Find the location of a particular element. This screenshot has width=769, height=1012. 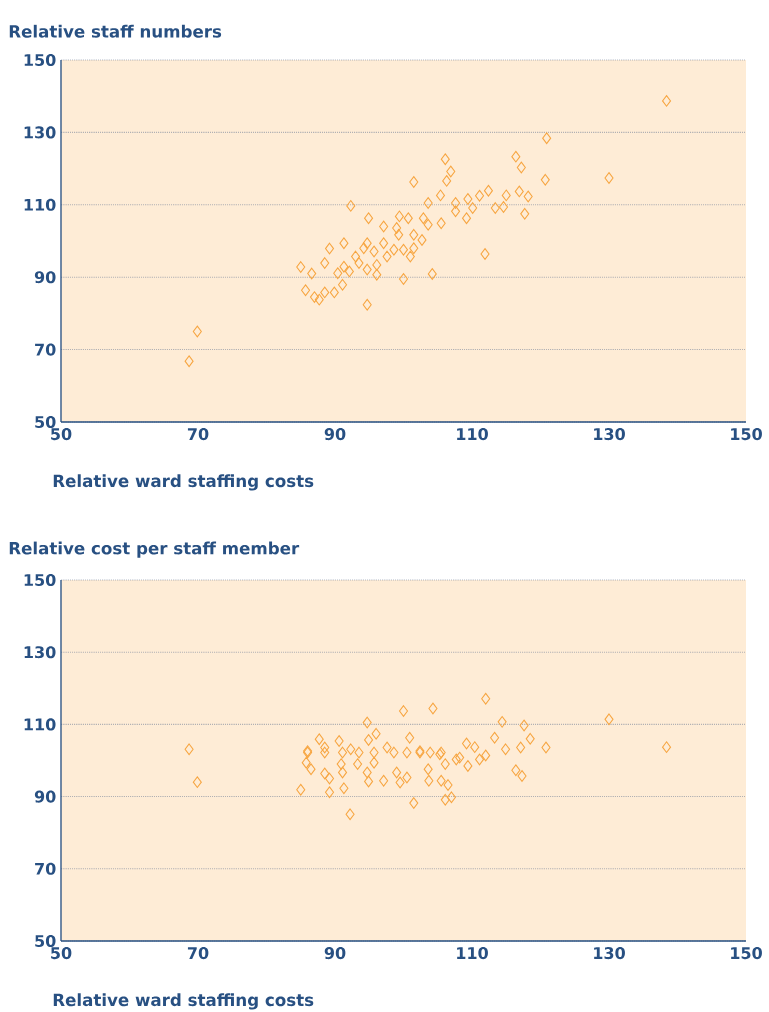

y-axis-title: Relative staff numbers is located at coordinates (115, 31).